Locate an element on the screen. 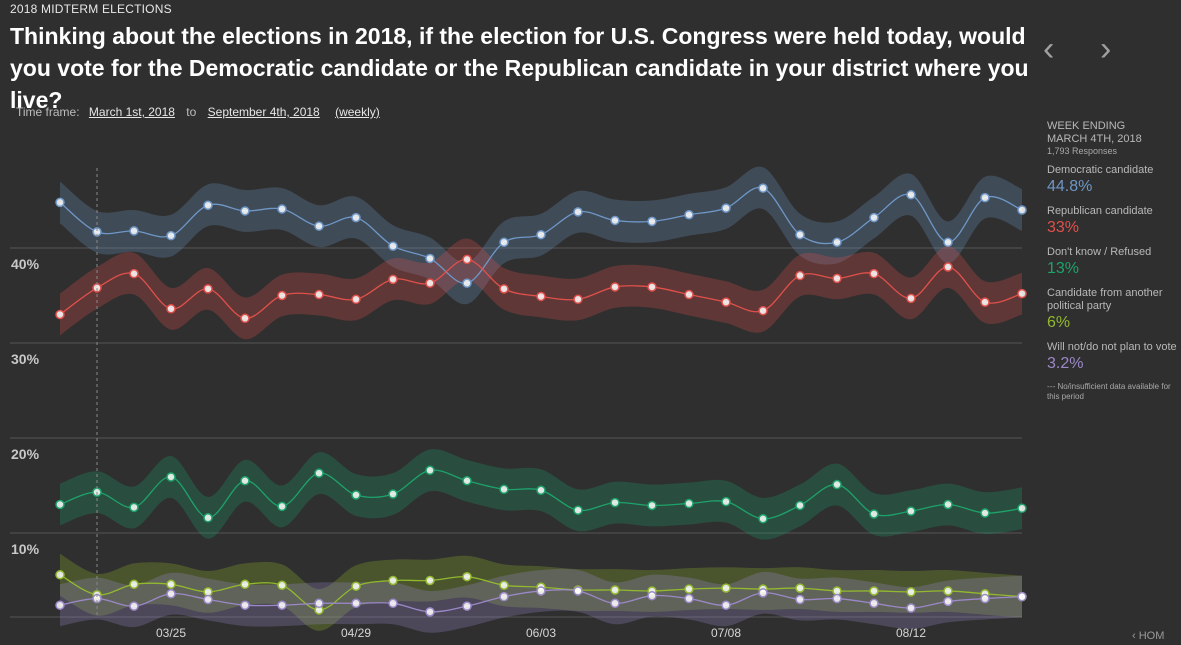 The image size is (1181, 645). home-link: ‹ HOM is located at coordinates (1148, 636).